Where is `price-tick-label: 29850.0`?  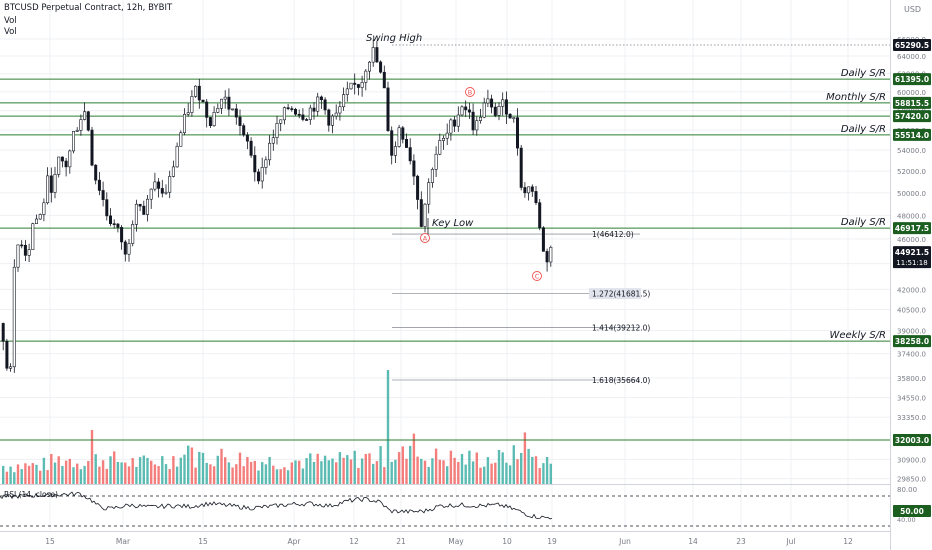 price-tick-label: 29850.0 is located at coordinates (911, 480).